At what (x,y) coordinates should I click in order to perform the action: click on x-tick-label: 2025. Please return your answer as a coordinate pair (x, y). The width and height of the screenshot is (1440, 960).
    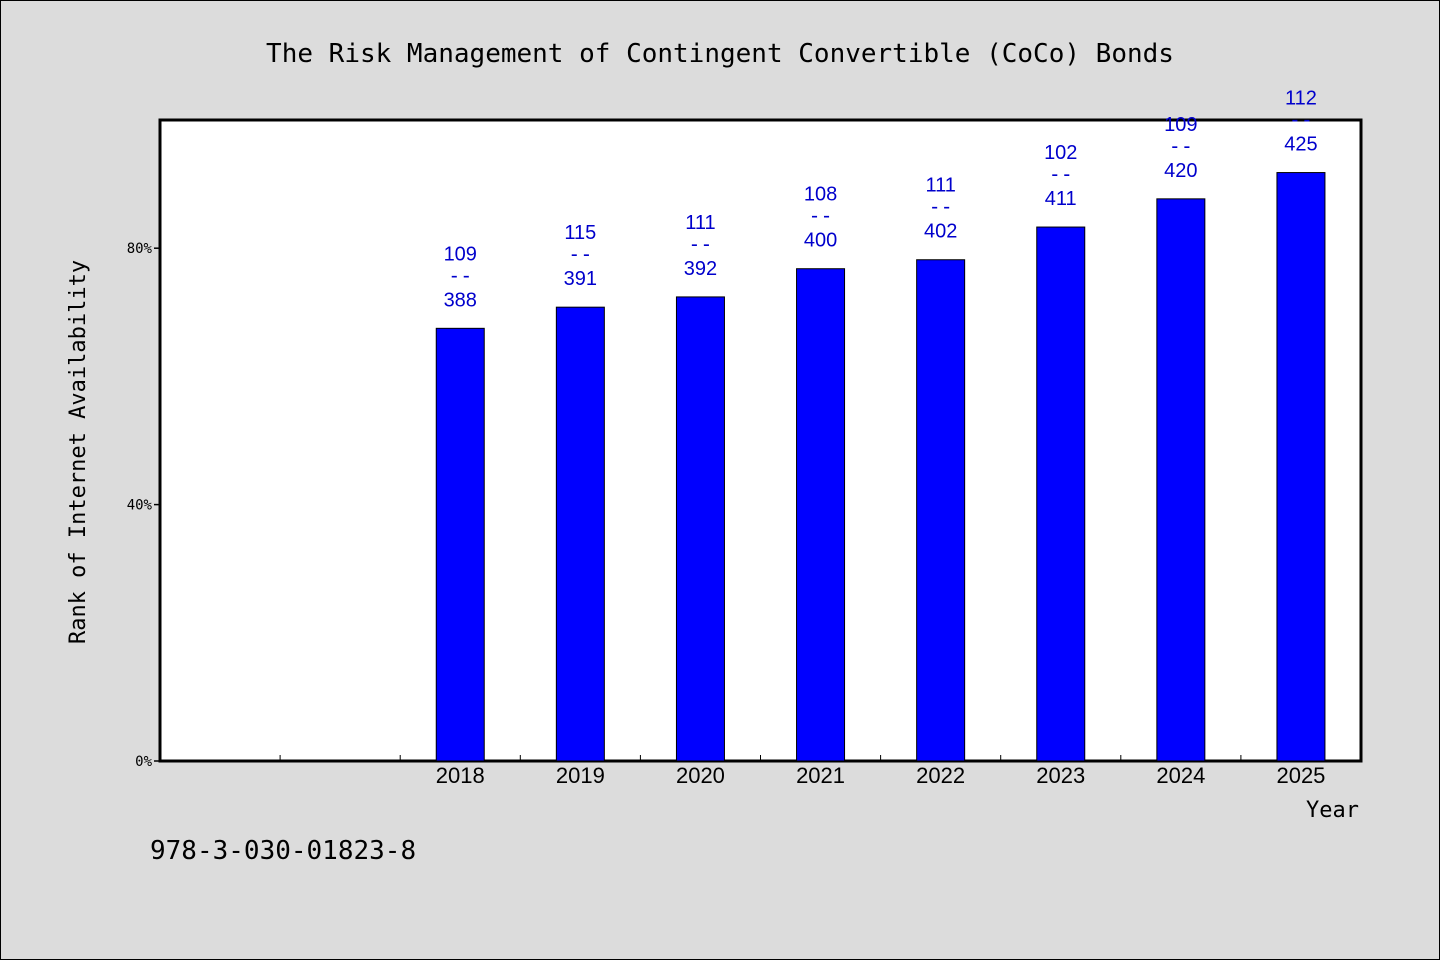
    Looking at the image, I should click on (1300, 775).